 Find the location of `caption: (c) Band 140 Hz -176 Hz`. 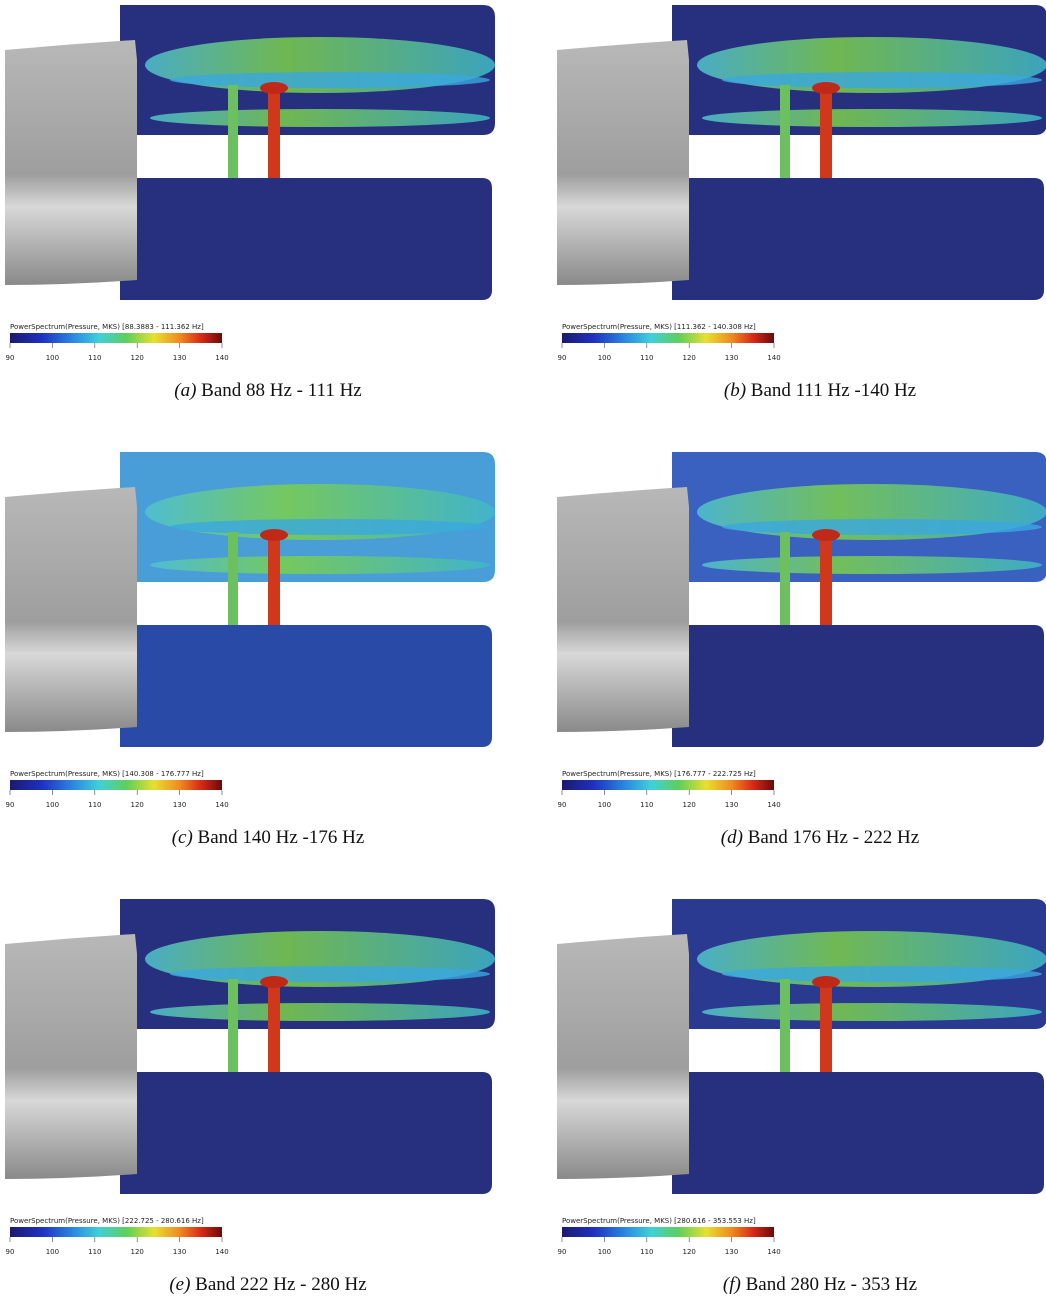

caption: (c) Band 140 Hz -176 Hz is located at coordinates (268, 837).